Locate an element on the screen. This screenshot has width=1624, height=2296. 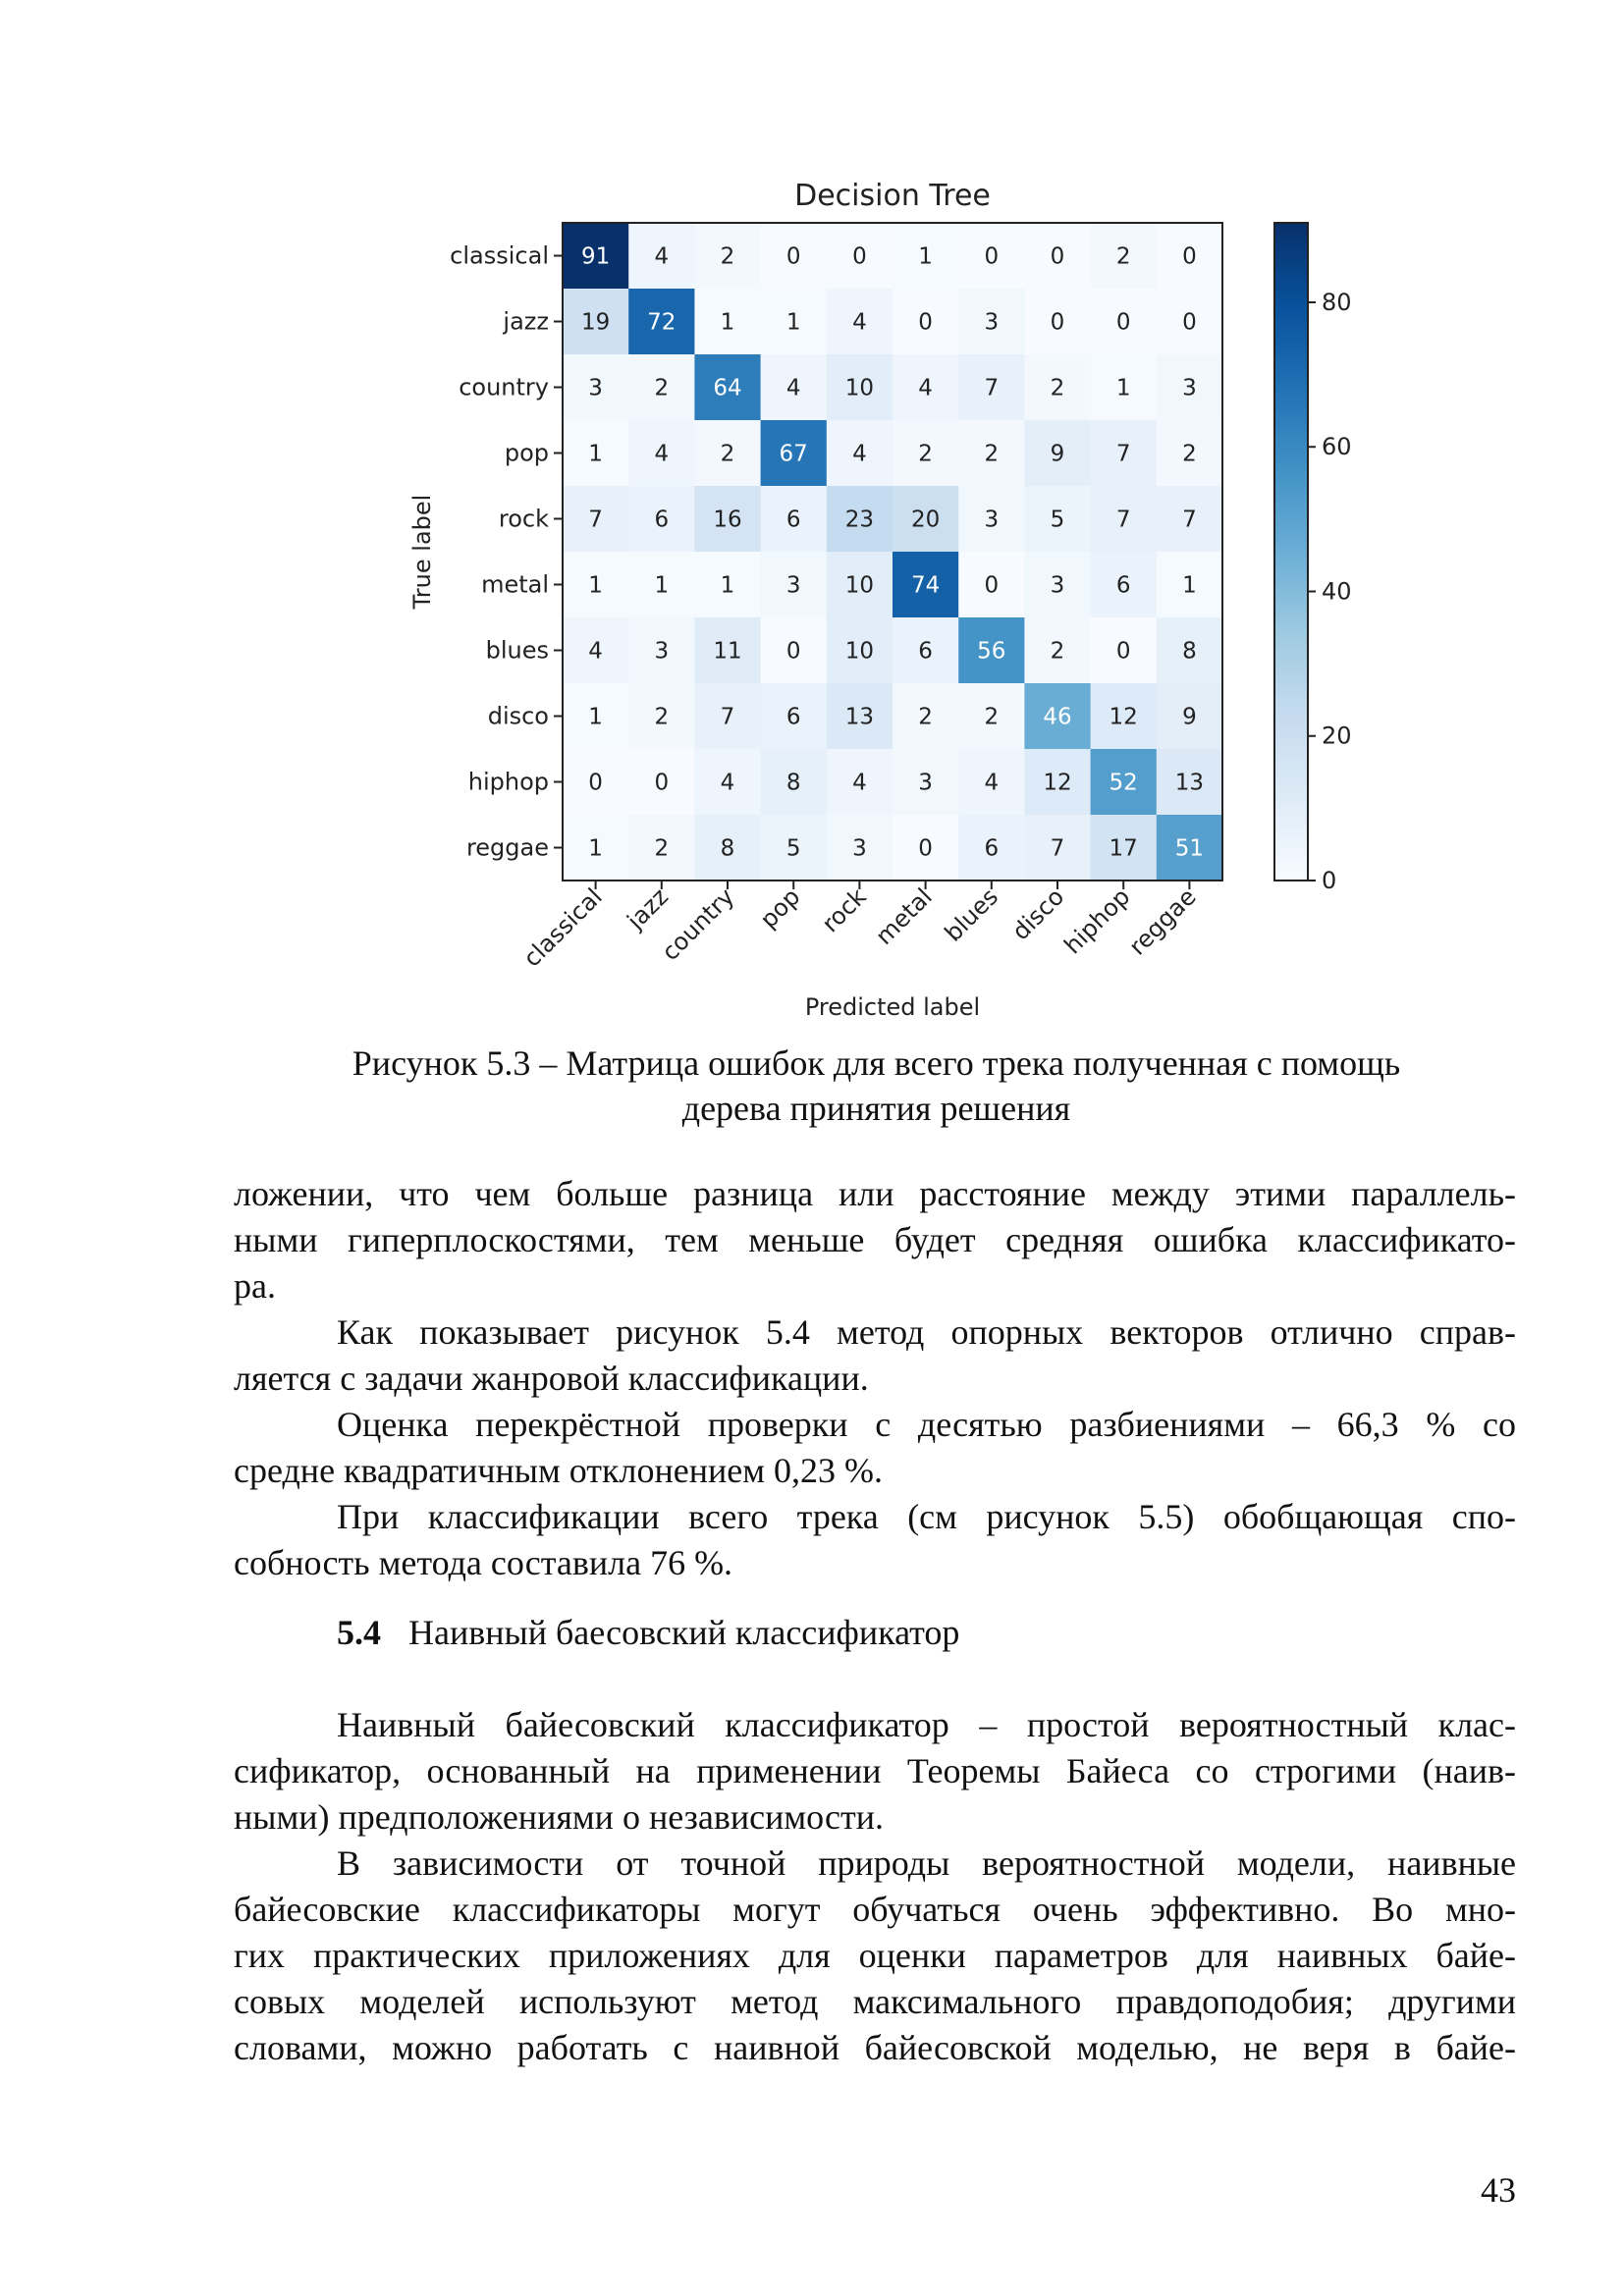
x-tick-label: country is located at coordinates (698, 924).